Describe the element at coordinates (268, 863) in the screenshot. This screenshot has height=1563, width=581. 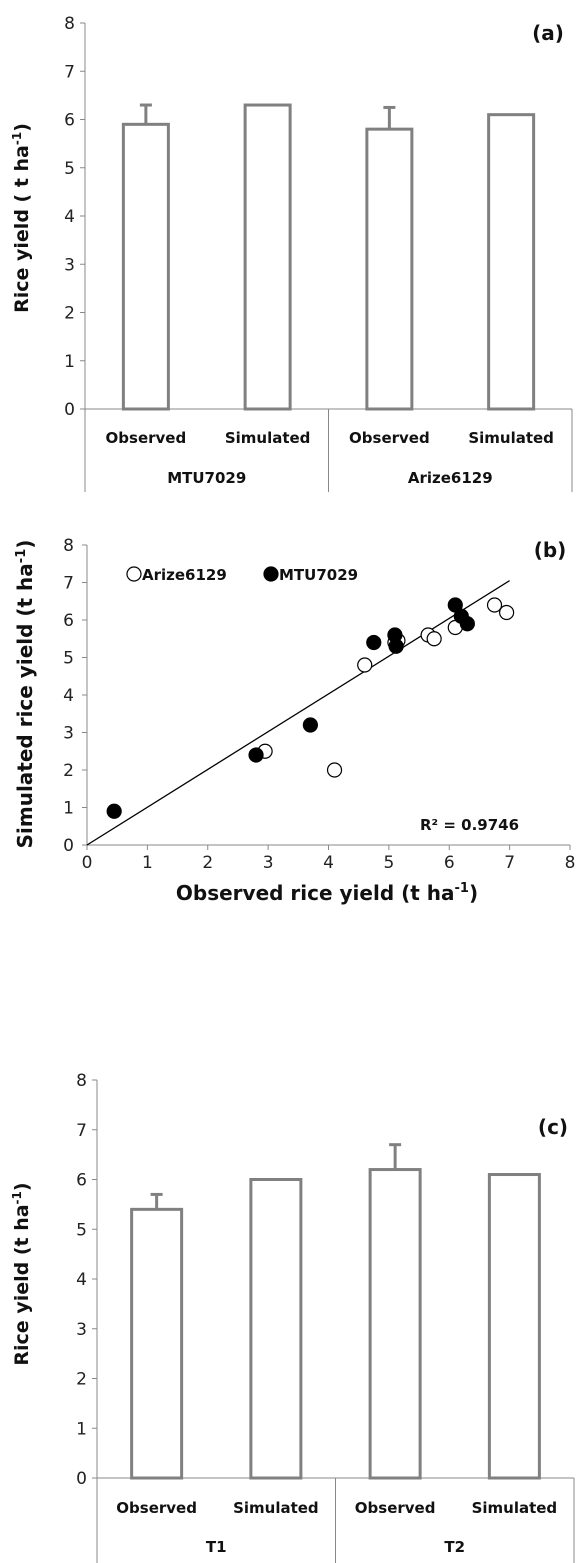
I see `b-x-tick-label: 3` at that location.